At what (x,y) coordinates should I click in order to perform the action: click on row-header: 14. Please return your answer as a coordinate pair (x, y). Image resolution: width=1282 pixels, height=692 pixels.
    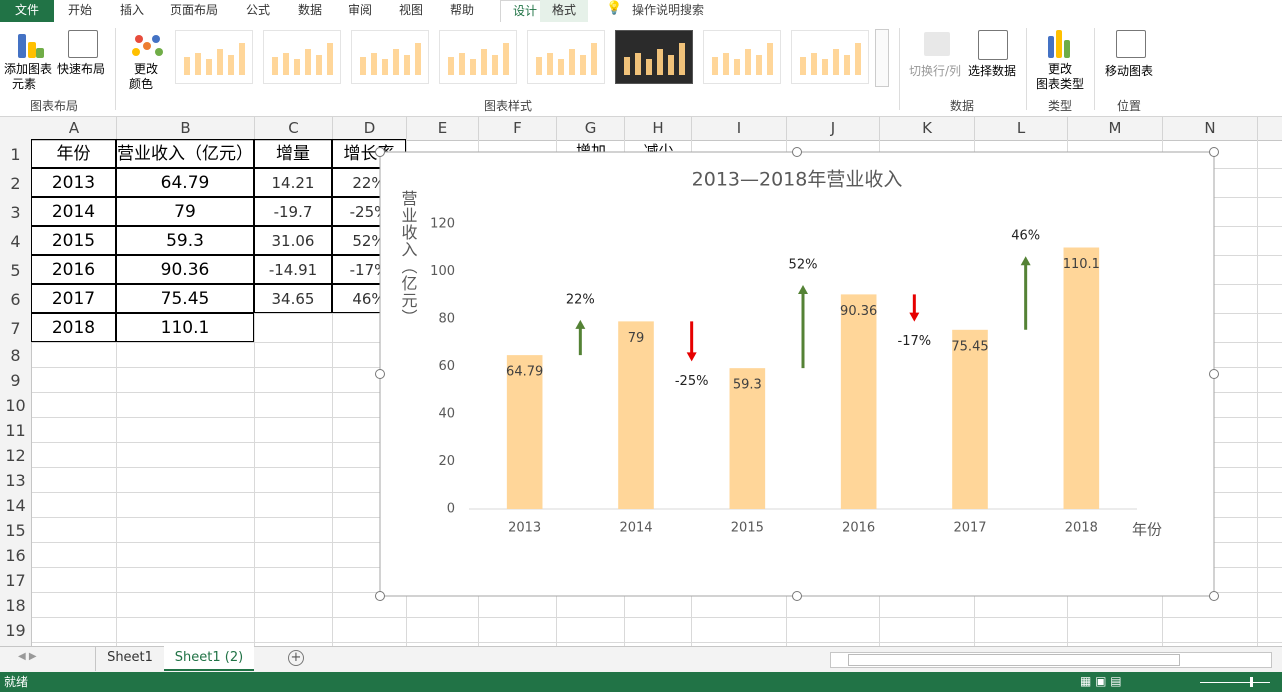
    Looking at the image, I should click on (15, 505).